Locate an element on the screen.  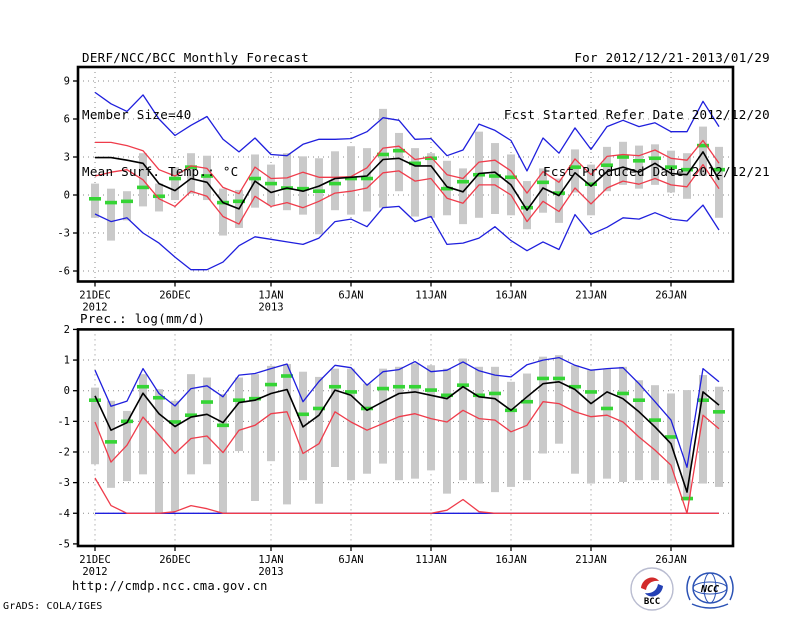
member-size-label: Member Size=40 is located at coordinates (137, 114).